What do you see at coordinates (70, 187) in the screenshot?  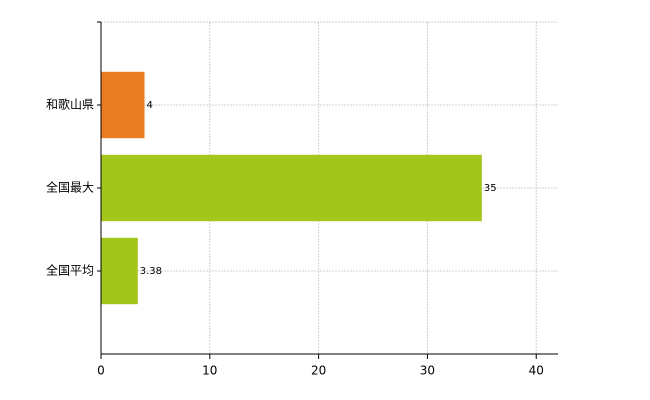 I see `y-tick-label: 全国最大` at bounding box center [70, 187].